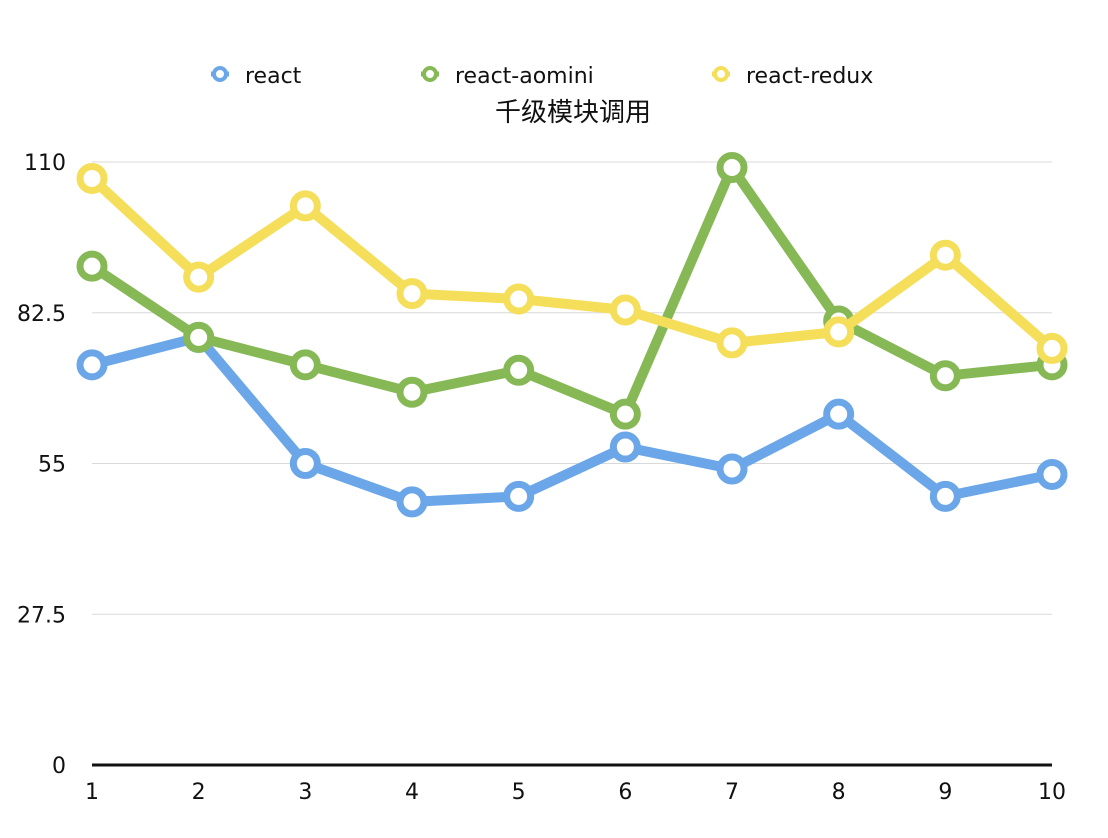  Describe the element at coordinates (573, 113) in the screenshot. I see `chart-title: 千级模块调用` at that location.